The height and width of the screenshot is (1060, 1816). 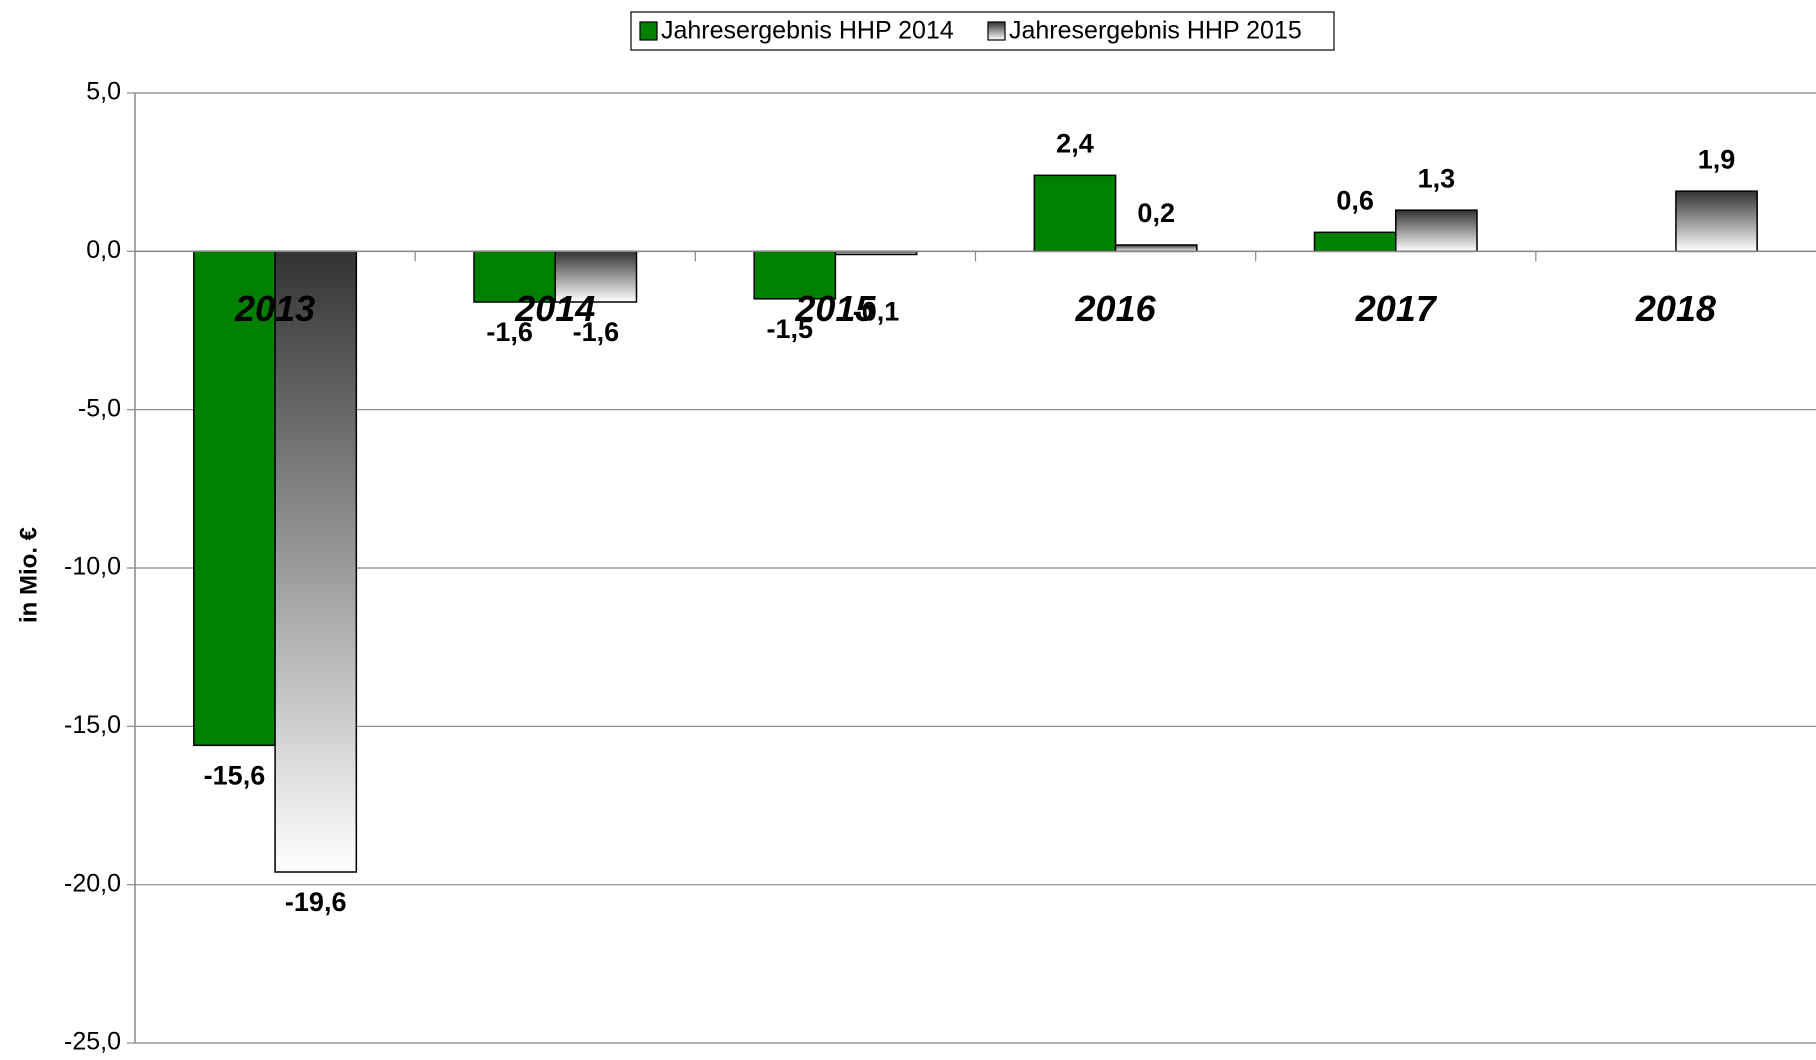 What do you see at coordinates (1116, 308) in the screenshot?
I see `x-tick-label: 2016` at bounding box center [1116, 308].